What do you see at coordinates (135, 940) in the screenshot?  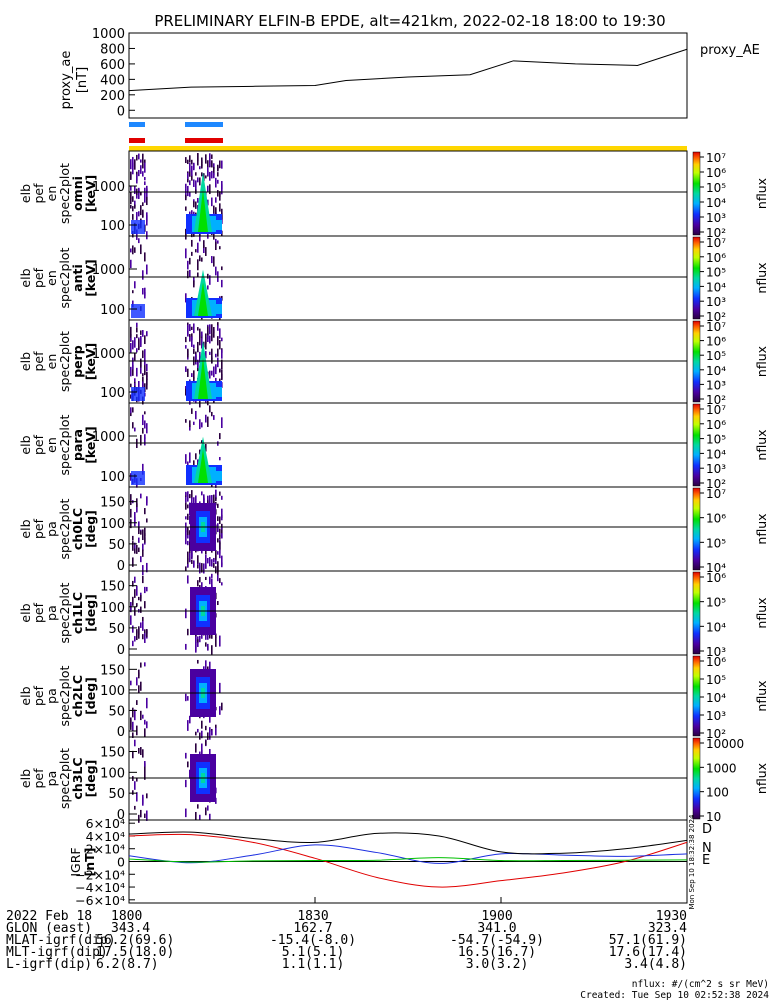 I see `footer-value: 56.2(69.6)` at bounding box center [135, 940].